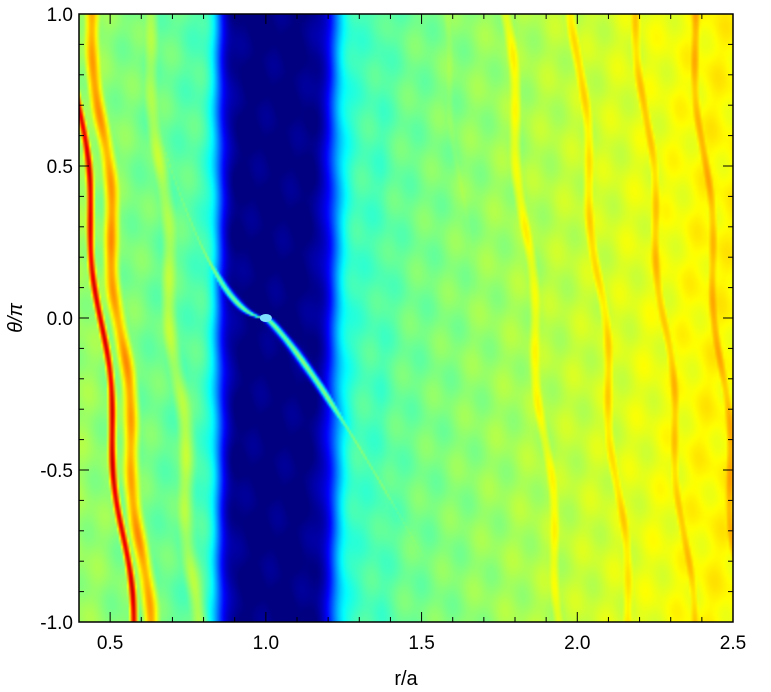 This screenshot has height=692, width=771. What do you see at coordinates (733, 643) in the screenshot?
I see `x-tick-label: 2.5` at bounding box center [733, 643].